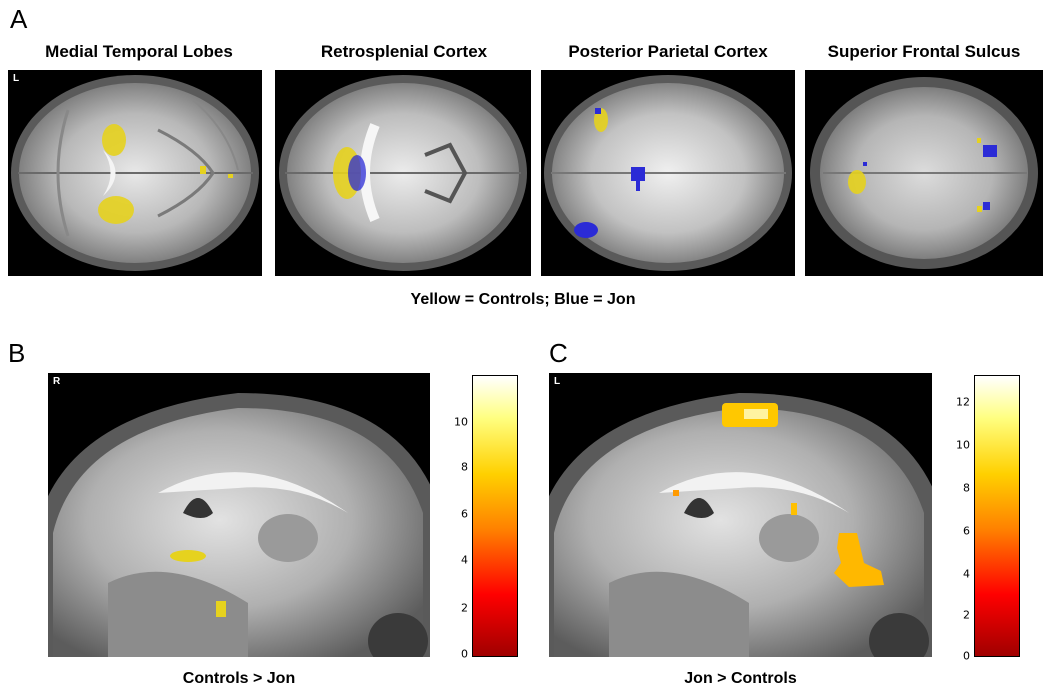 The width and height of the screenshot is (1046, 691). I want to click on axial-slice-posterior-parietal, so click(668, 173).